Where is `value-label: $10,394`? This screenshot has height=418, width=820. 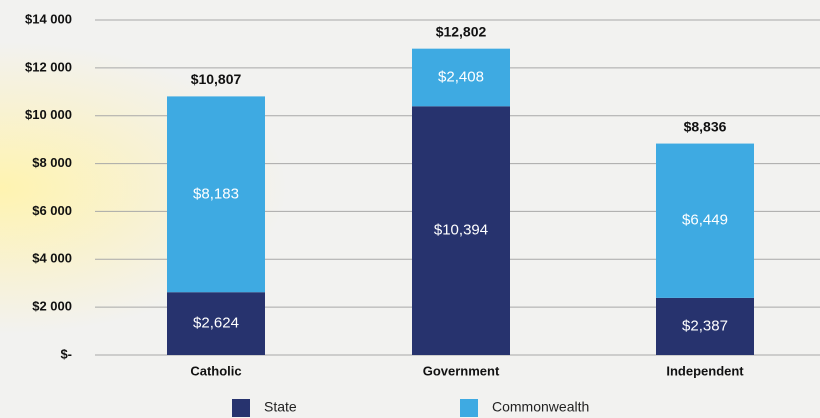
value-label: $10,394 is located at coordinates (461, 230).